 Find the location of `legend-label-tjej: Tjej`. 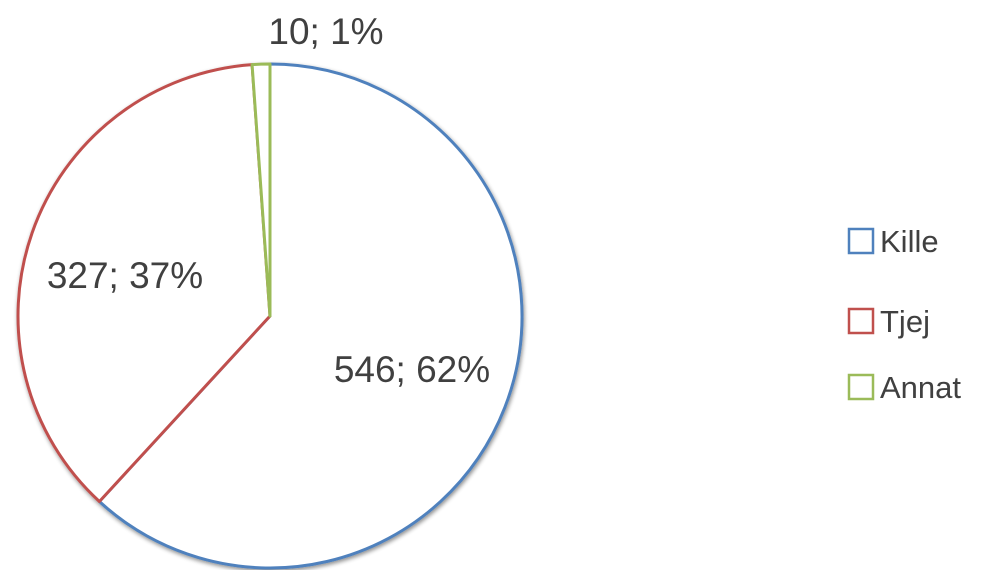

legend-label-tjej: Tjej is located at coordinates (905, 321).